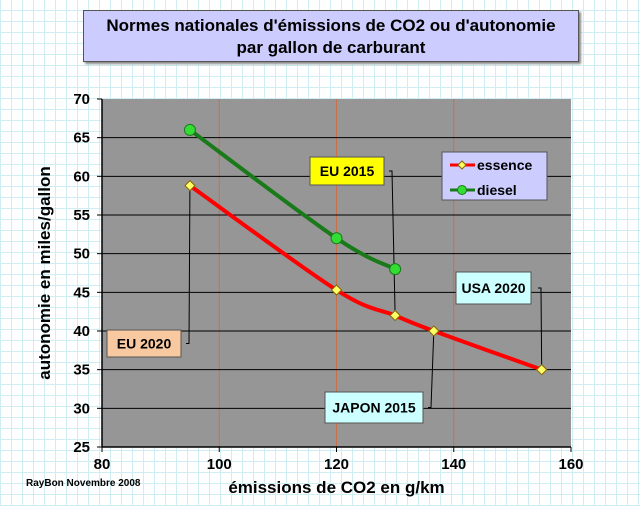 The width and height of the screenshot is (640, 506). I want to click on annotation-label: EU 2020, so click(144, 344).